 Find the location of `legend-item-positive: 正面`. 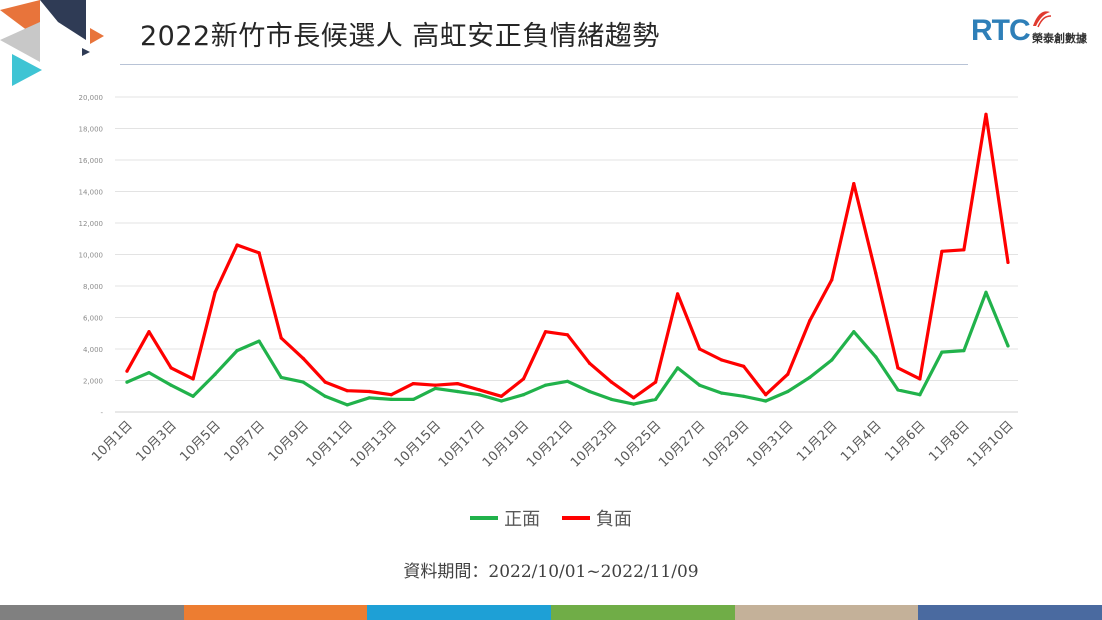

legend-item-positive: 正面 is located at coordinates (505, 518).